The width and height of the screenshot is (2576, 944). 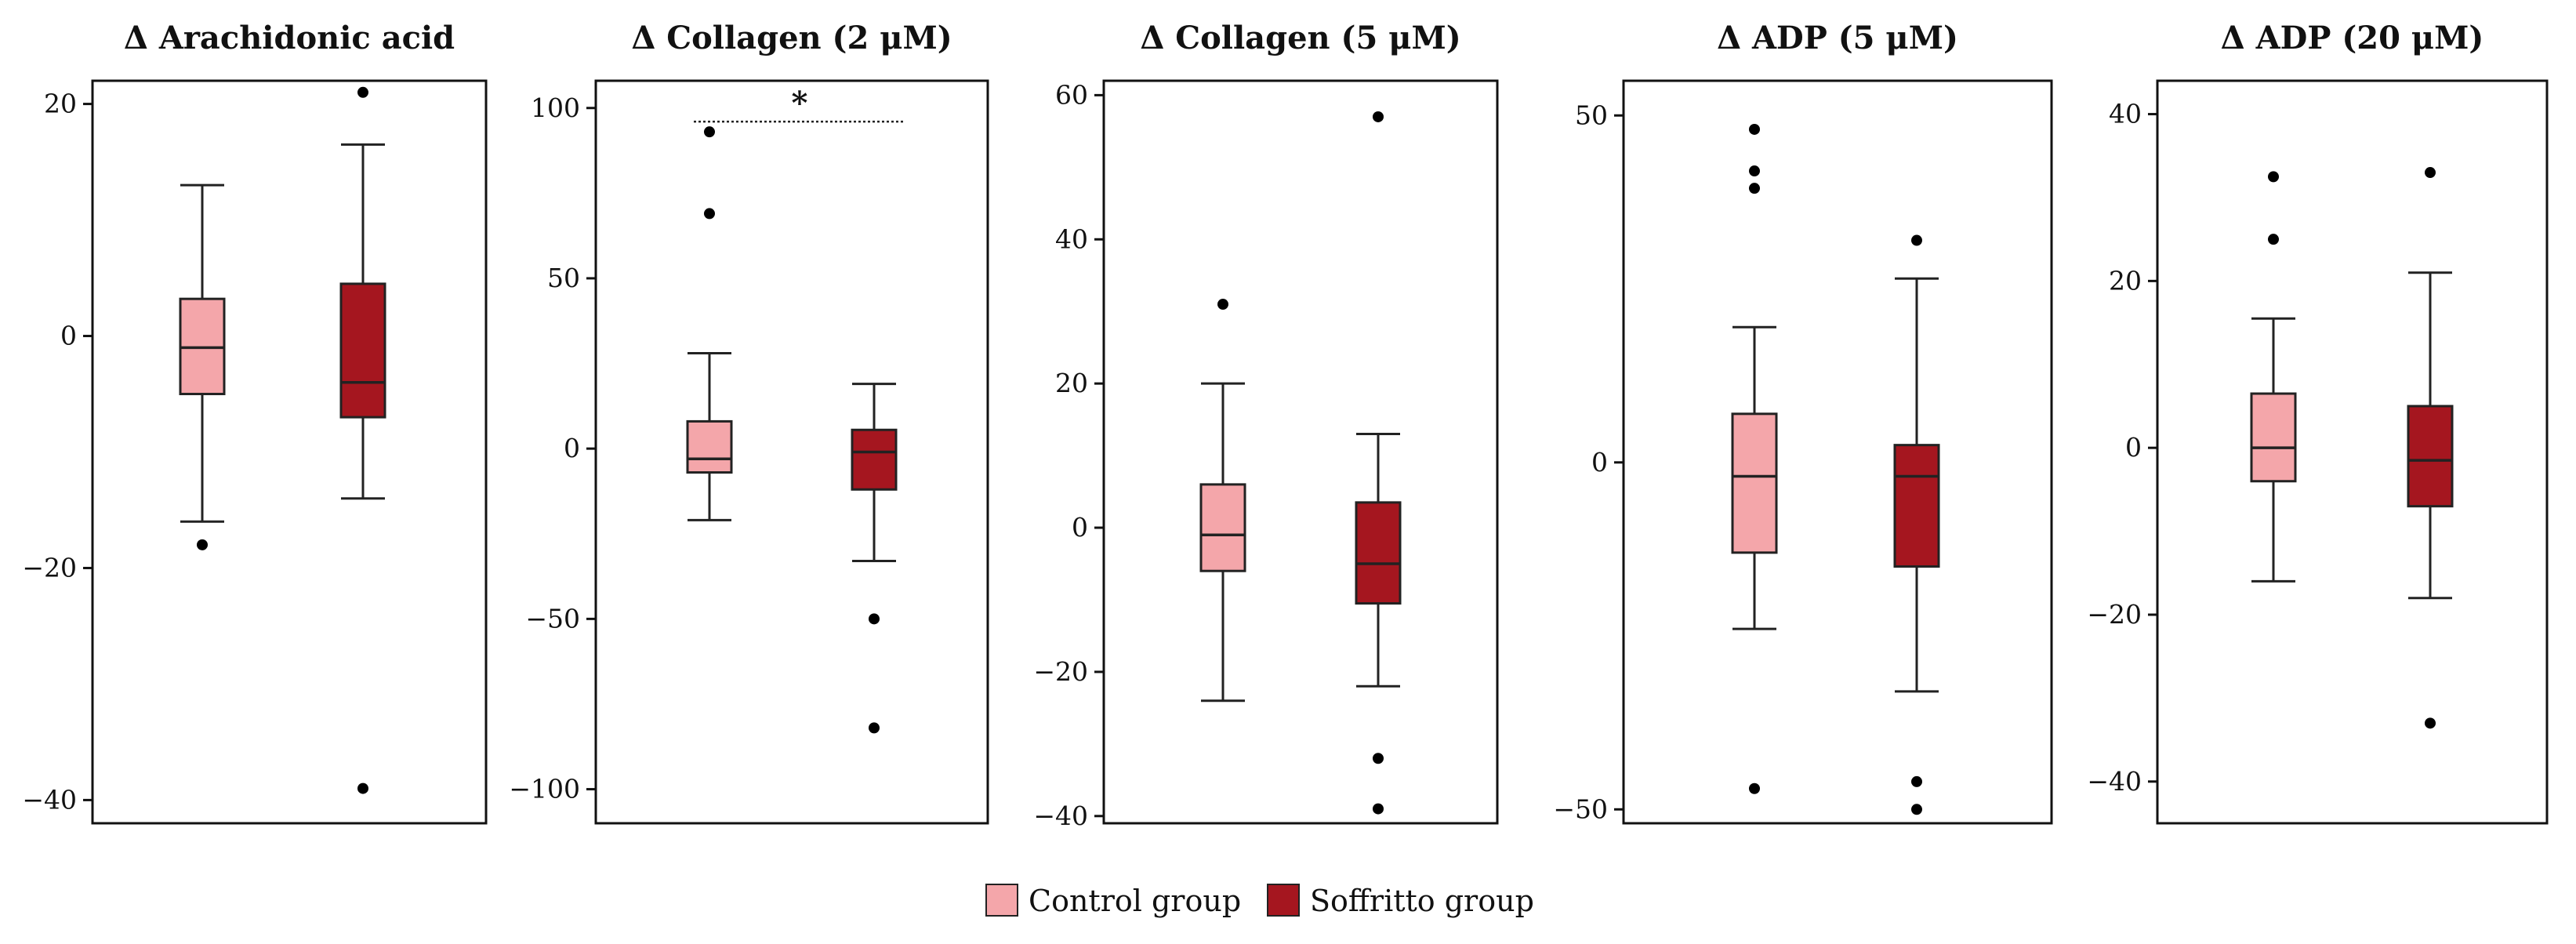 I want to click on legend-label-control: Control group, so click(x=1135, y=901).